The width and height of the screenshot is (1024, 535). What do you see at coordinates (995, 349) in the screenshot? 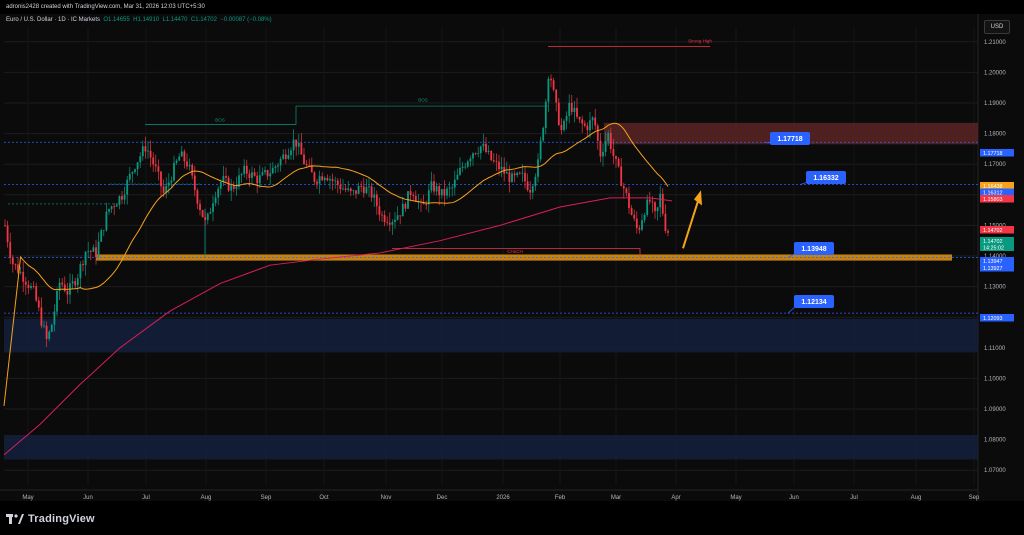
I see `y-tick-label: 1.11000` at bounding box center [995, 349].